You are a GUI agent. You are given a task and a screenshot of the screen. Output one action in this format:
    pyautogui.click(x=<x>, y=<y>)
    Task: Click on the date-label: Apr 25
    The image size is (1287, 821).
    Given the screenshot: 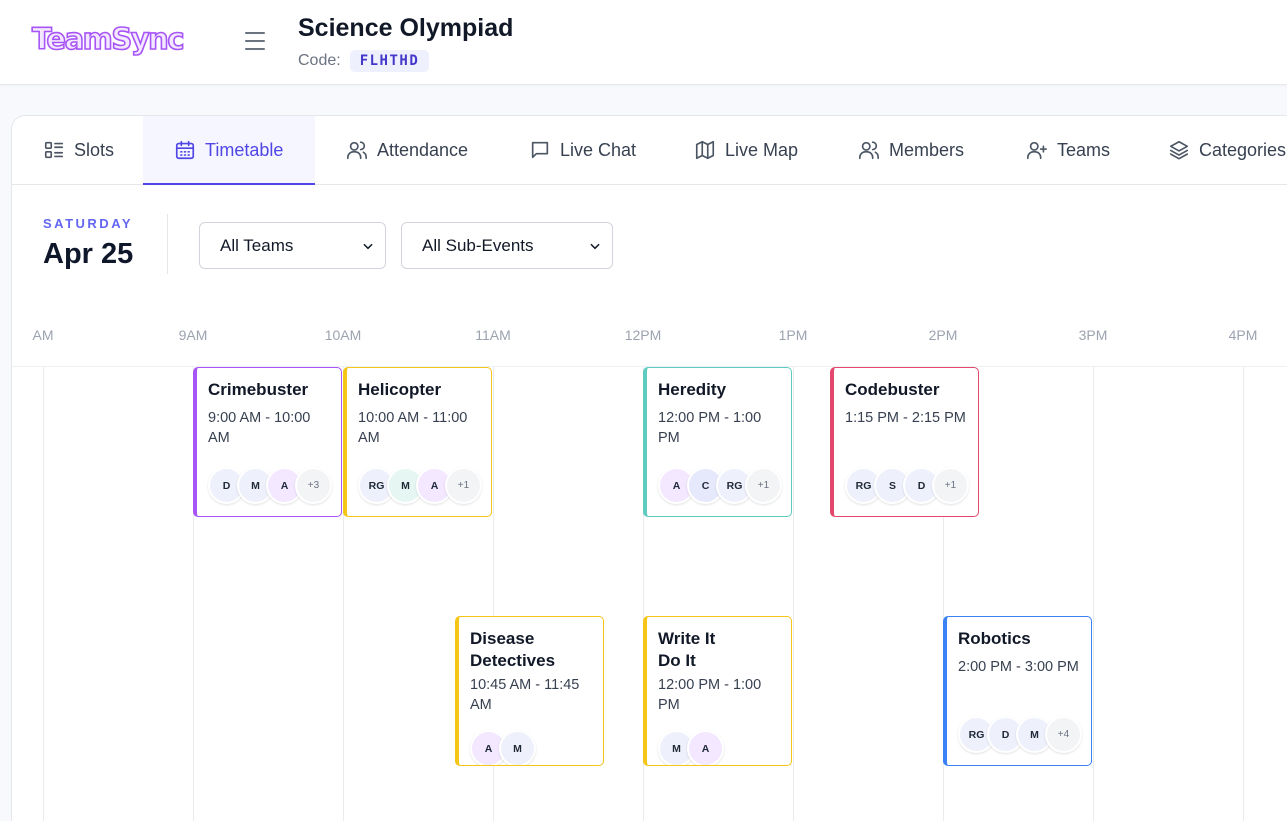 What is the action you would take?
    pyautogui.click(x=88, y=254)
    